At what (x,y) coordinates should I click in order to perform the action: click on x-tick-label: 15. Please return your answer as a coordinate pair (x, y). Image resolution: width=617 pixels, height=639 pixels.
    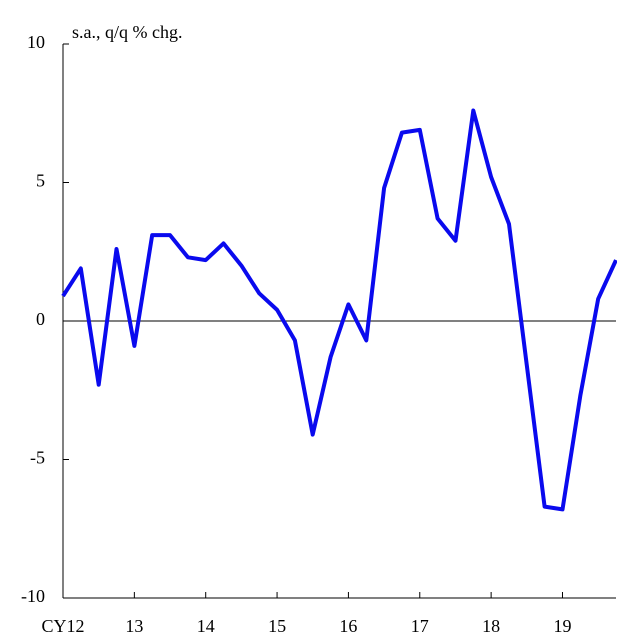
    Looking at the image, I should click on (277, 626).